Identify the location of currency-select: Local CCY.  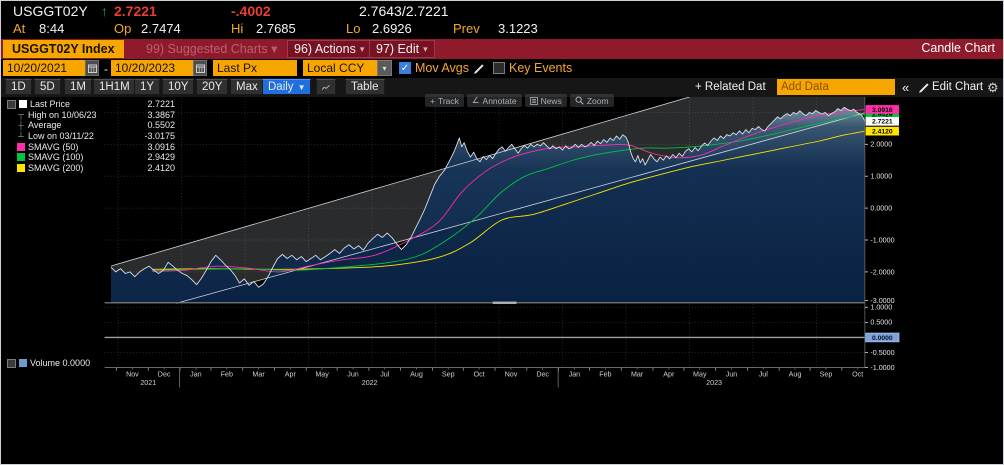
(340, 68).